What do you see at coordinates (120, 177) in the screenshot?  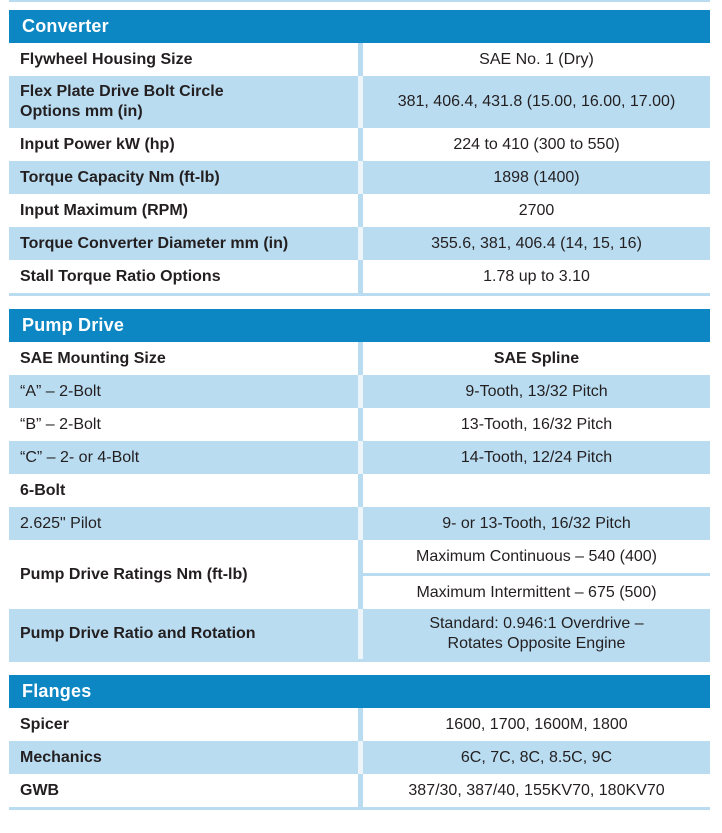 I see `spec-label-line: Torque Capacity Nm (ft-lb)` at bounding box center [120, 177].